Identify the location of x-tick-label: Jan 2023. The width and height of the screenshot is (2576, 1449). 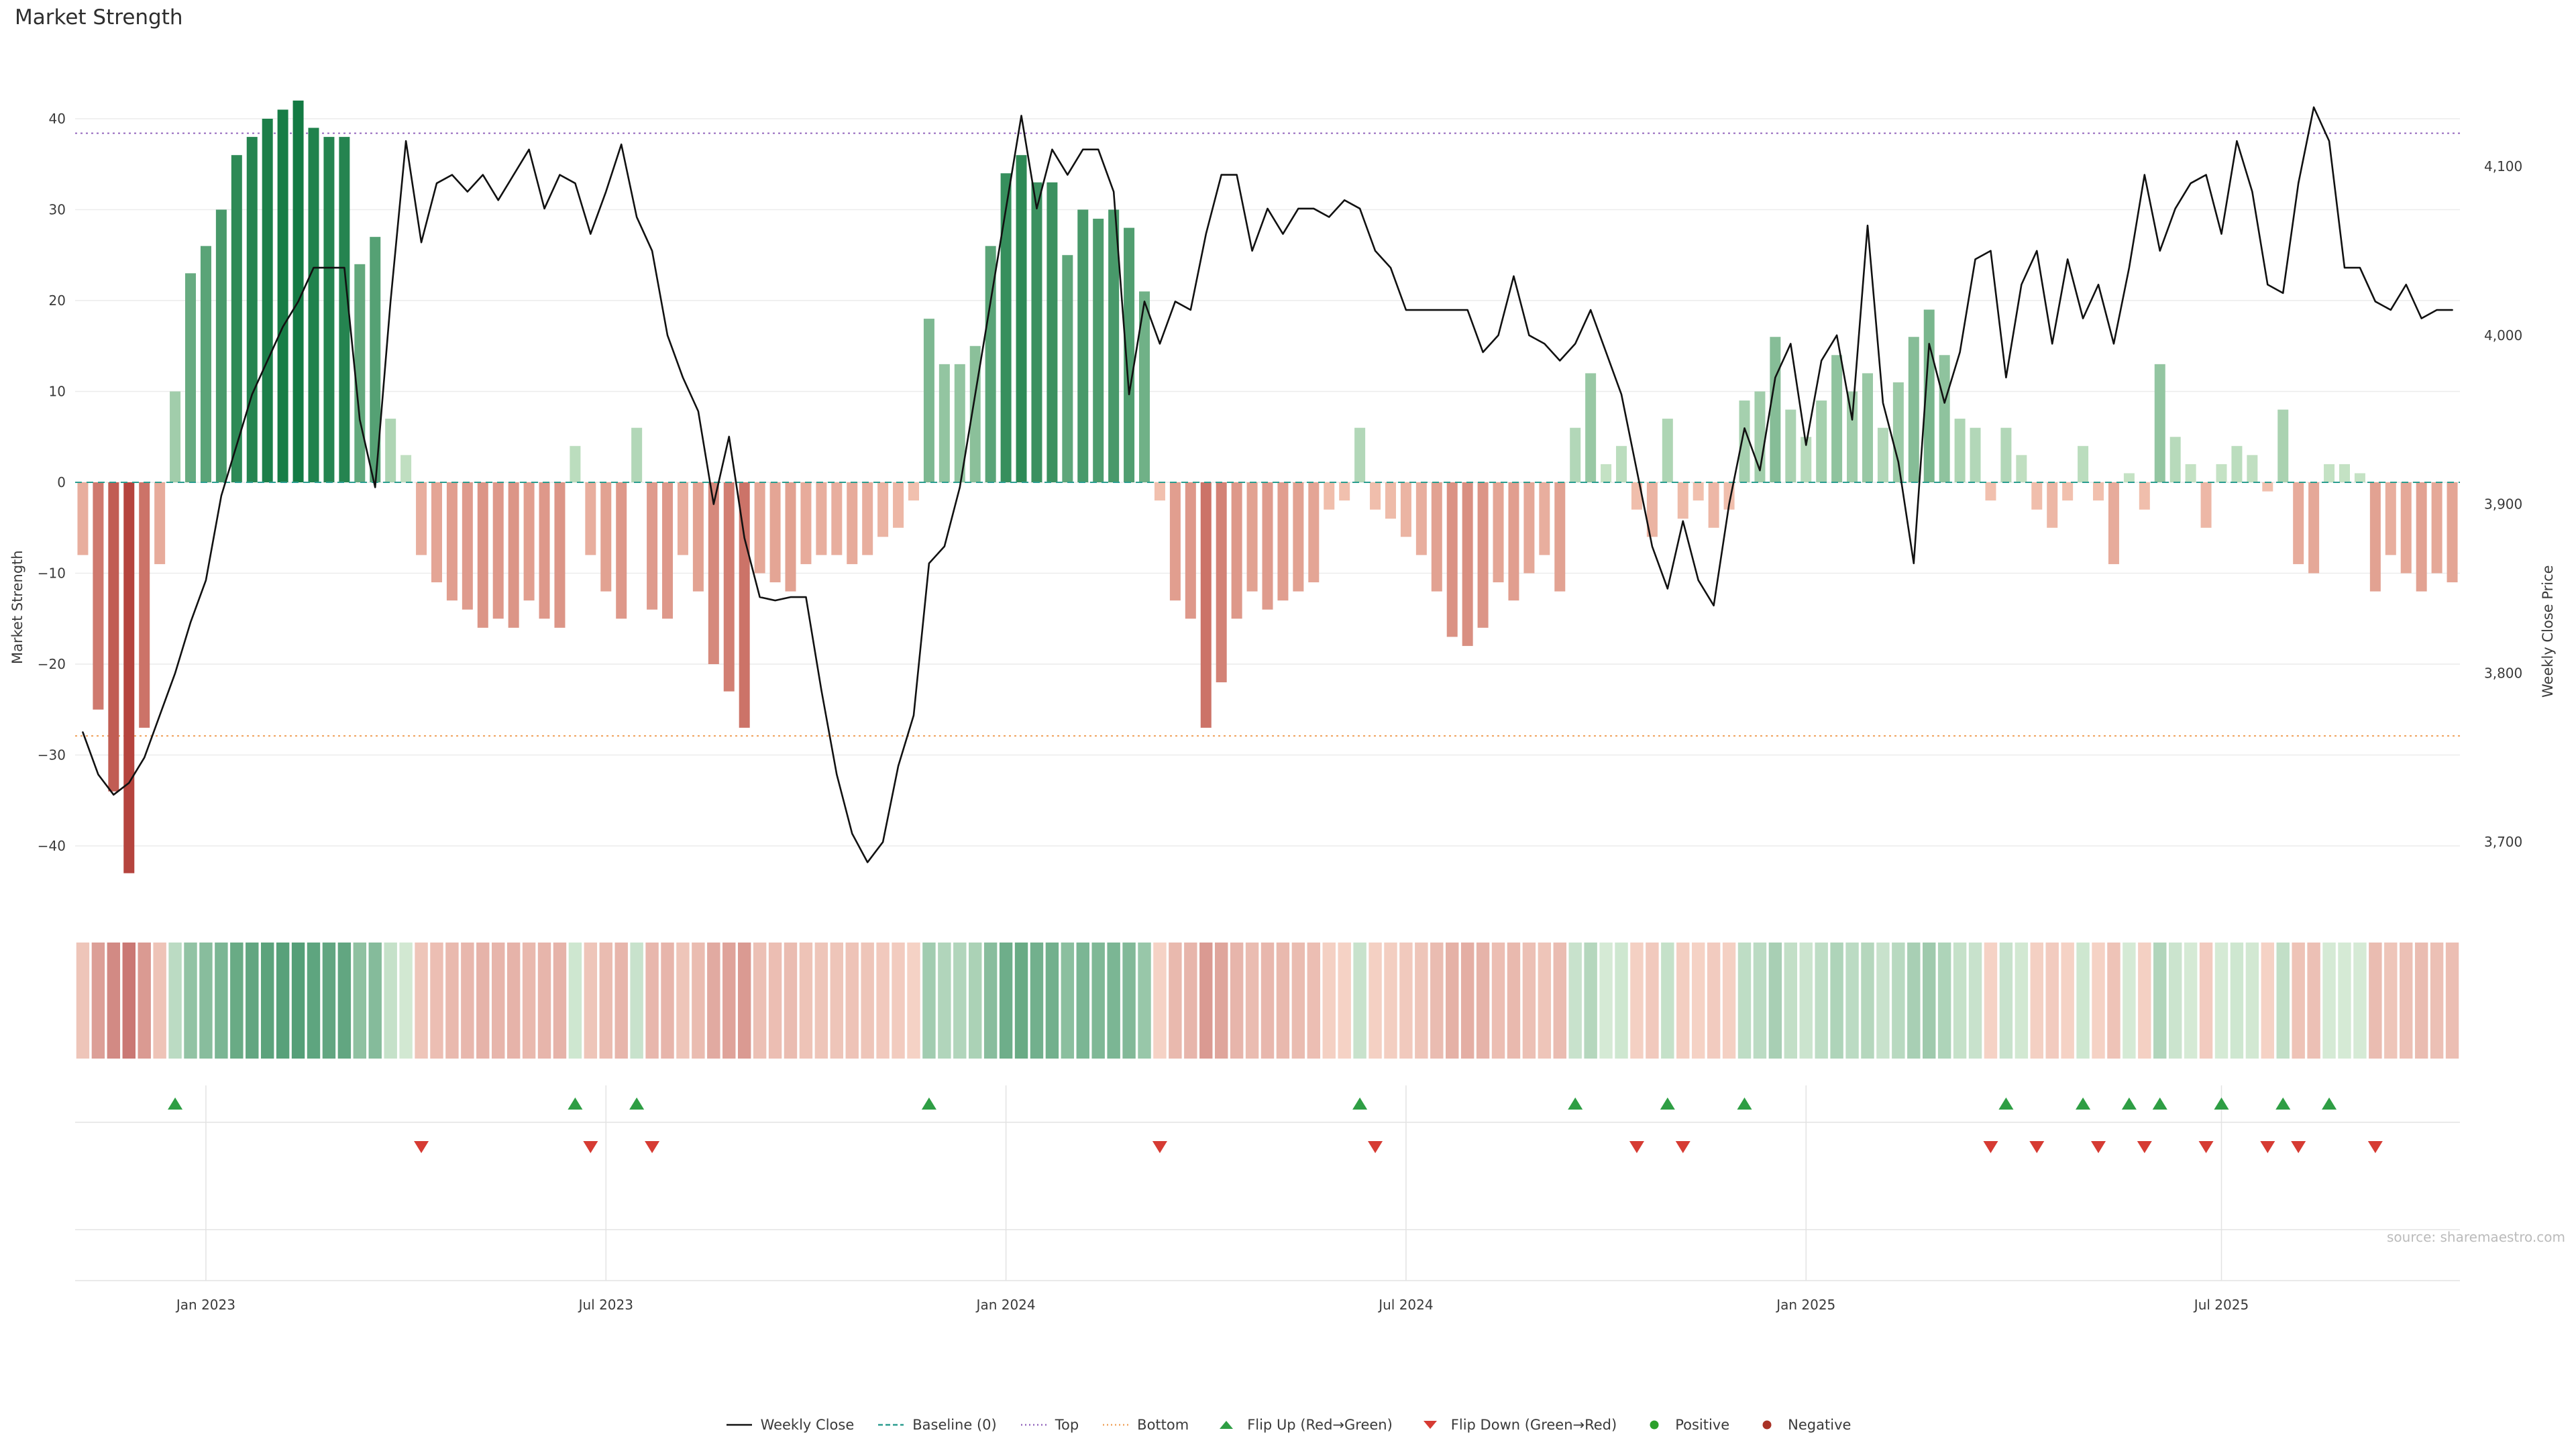
(205, 1305).